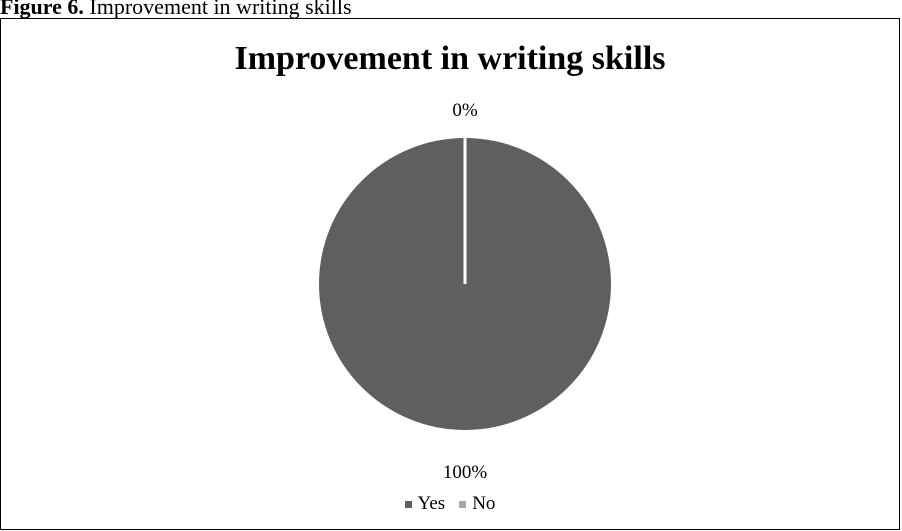 This screenshot has height=531, width=902. I want to click on data-label-yes: 100%, so click(465, 472).